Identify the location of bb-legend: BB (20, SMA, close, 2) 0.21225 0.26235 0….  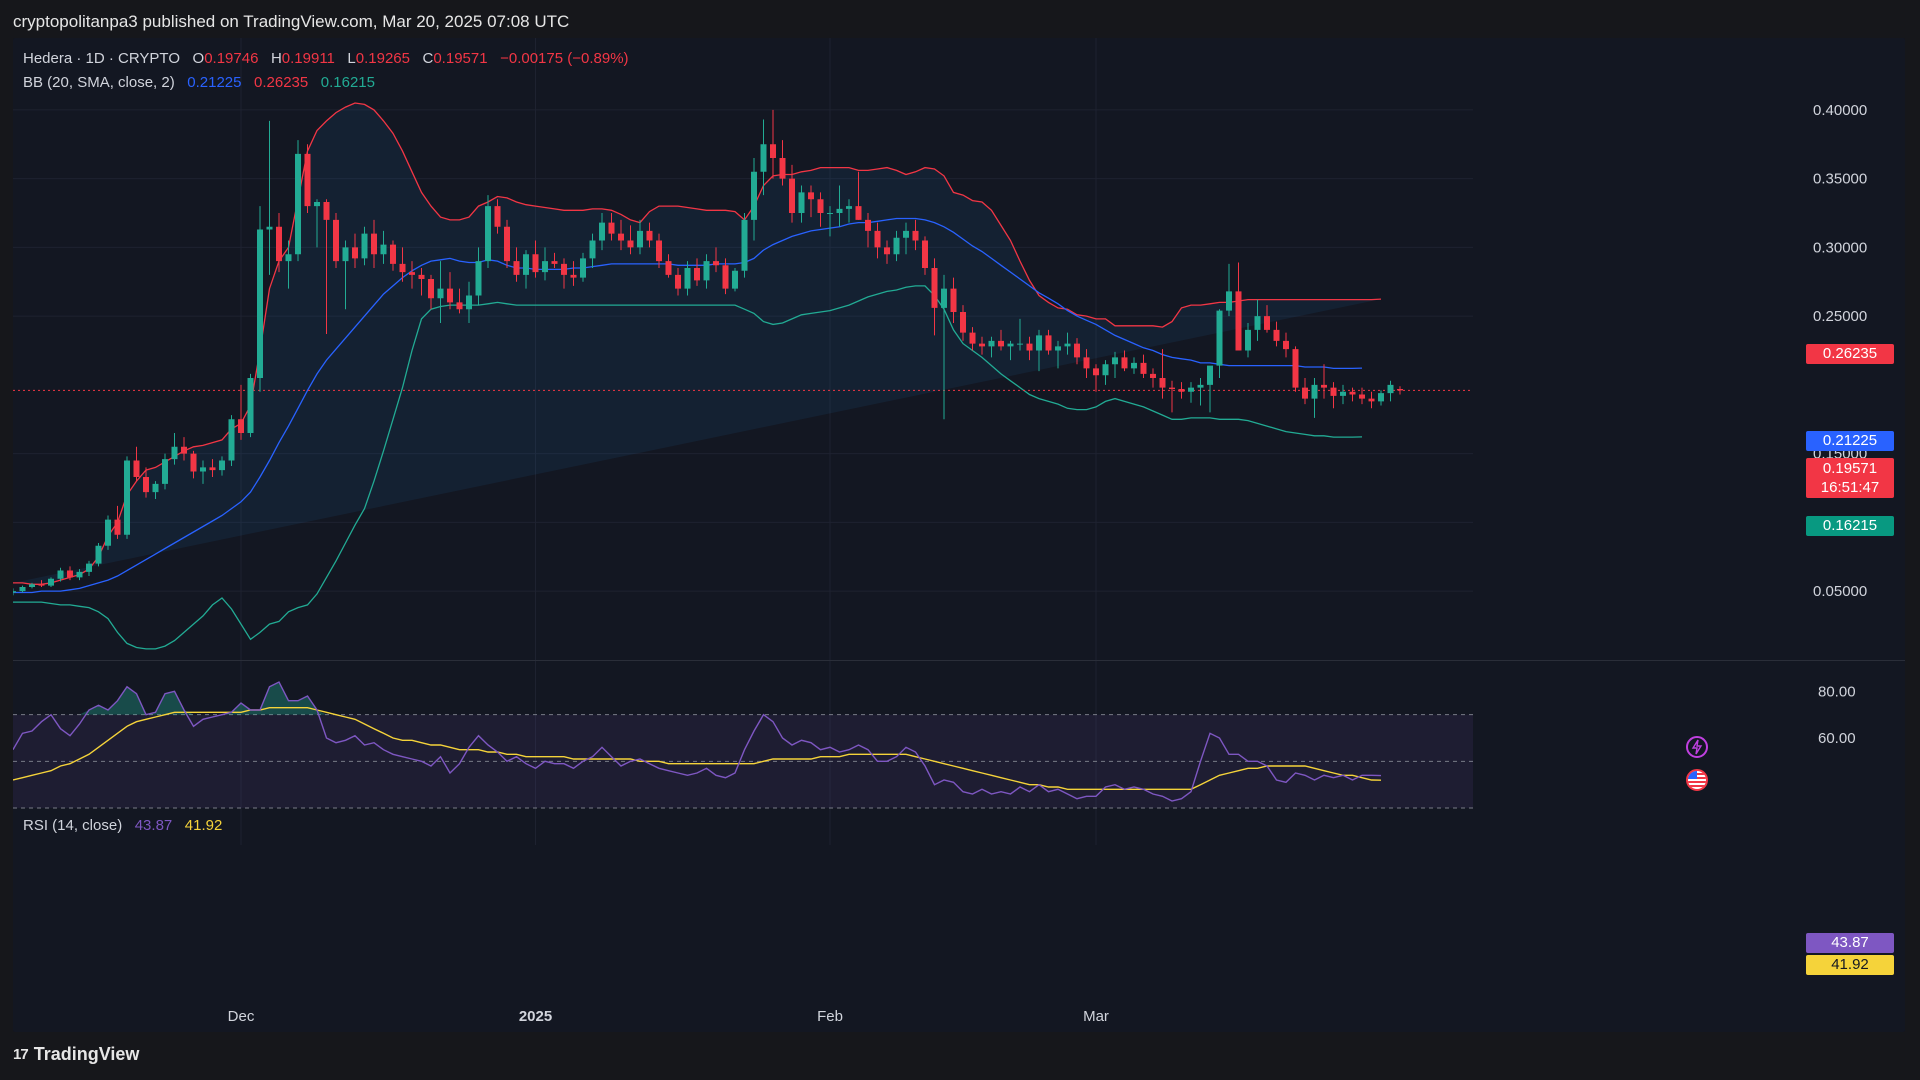
(199, 82).